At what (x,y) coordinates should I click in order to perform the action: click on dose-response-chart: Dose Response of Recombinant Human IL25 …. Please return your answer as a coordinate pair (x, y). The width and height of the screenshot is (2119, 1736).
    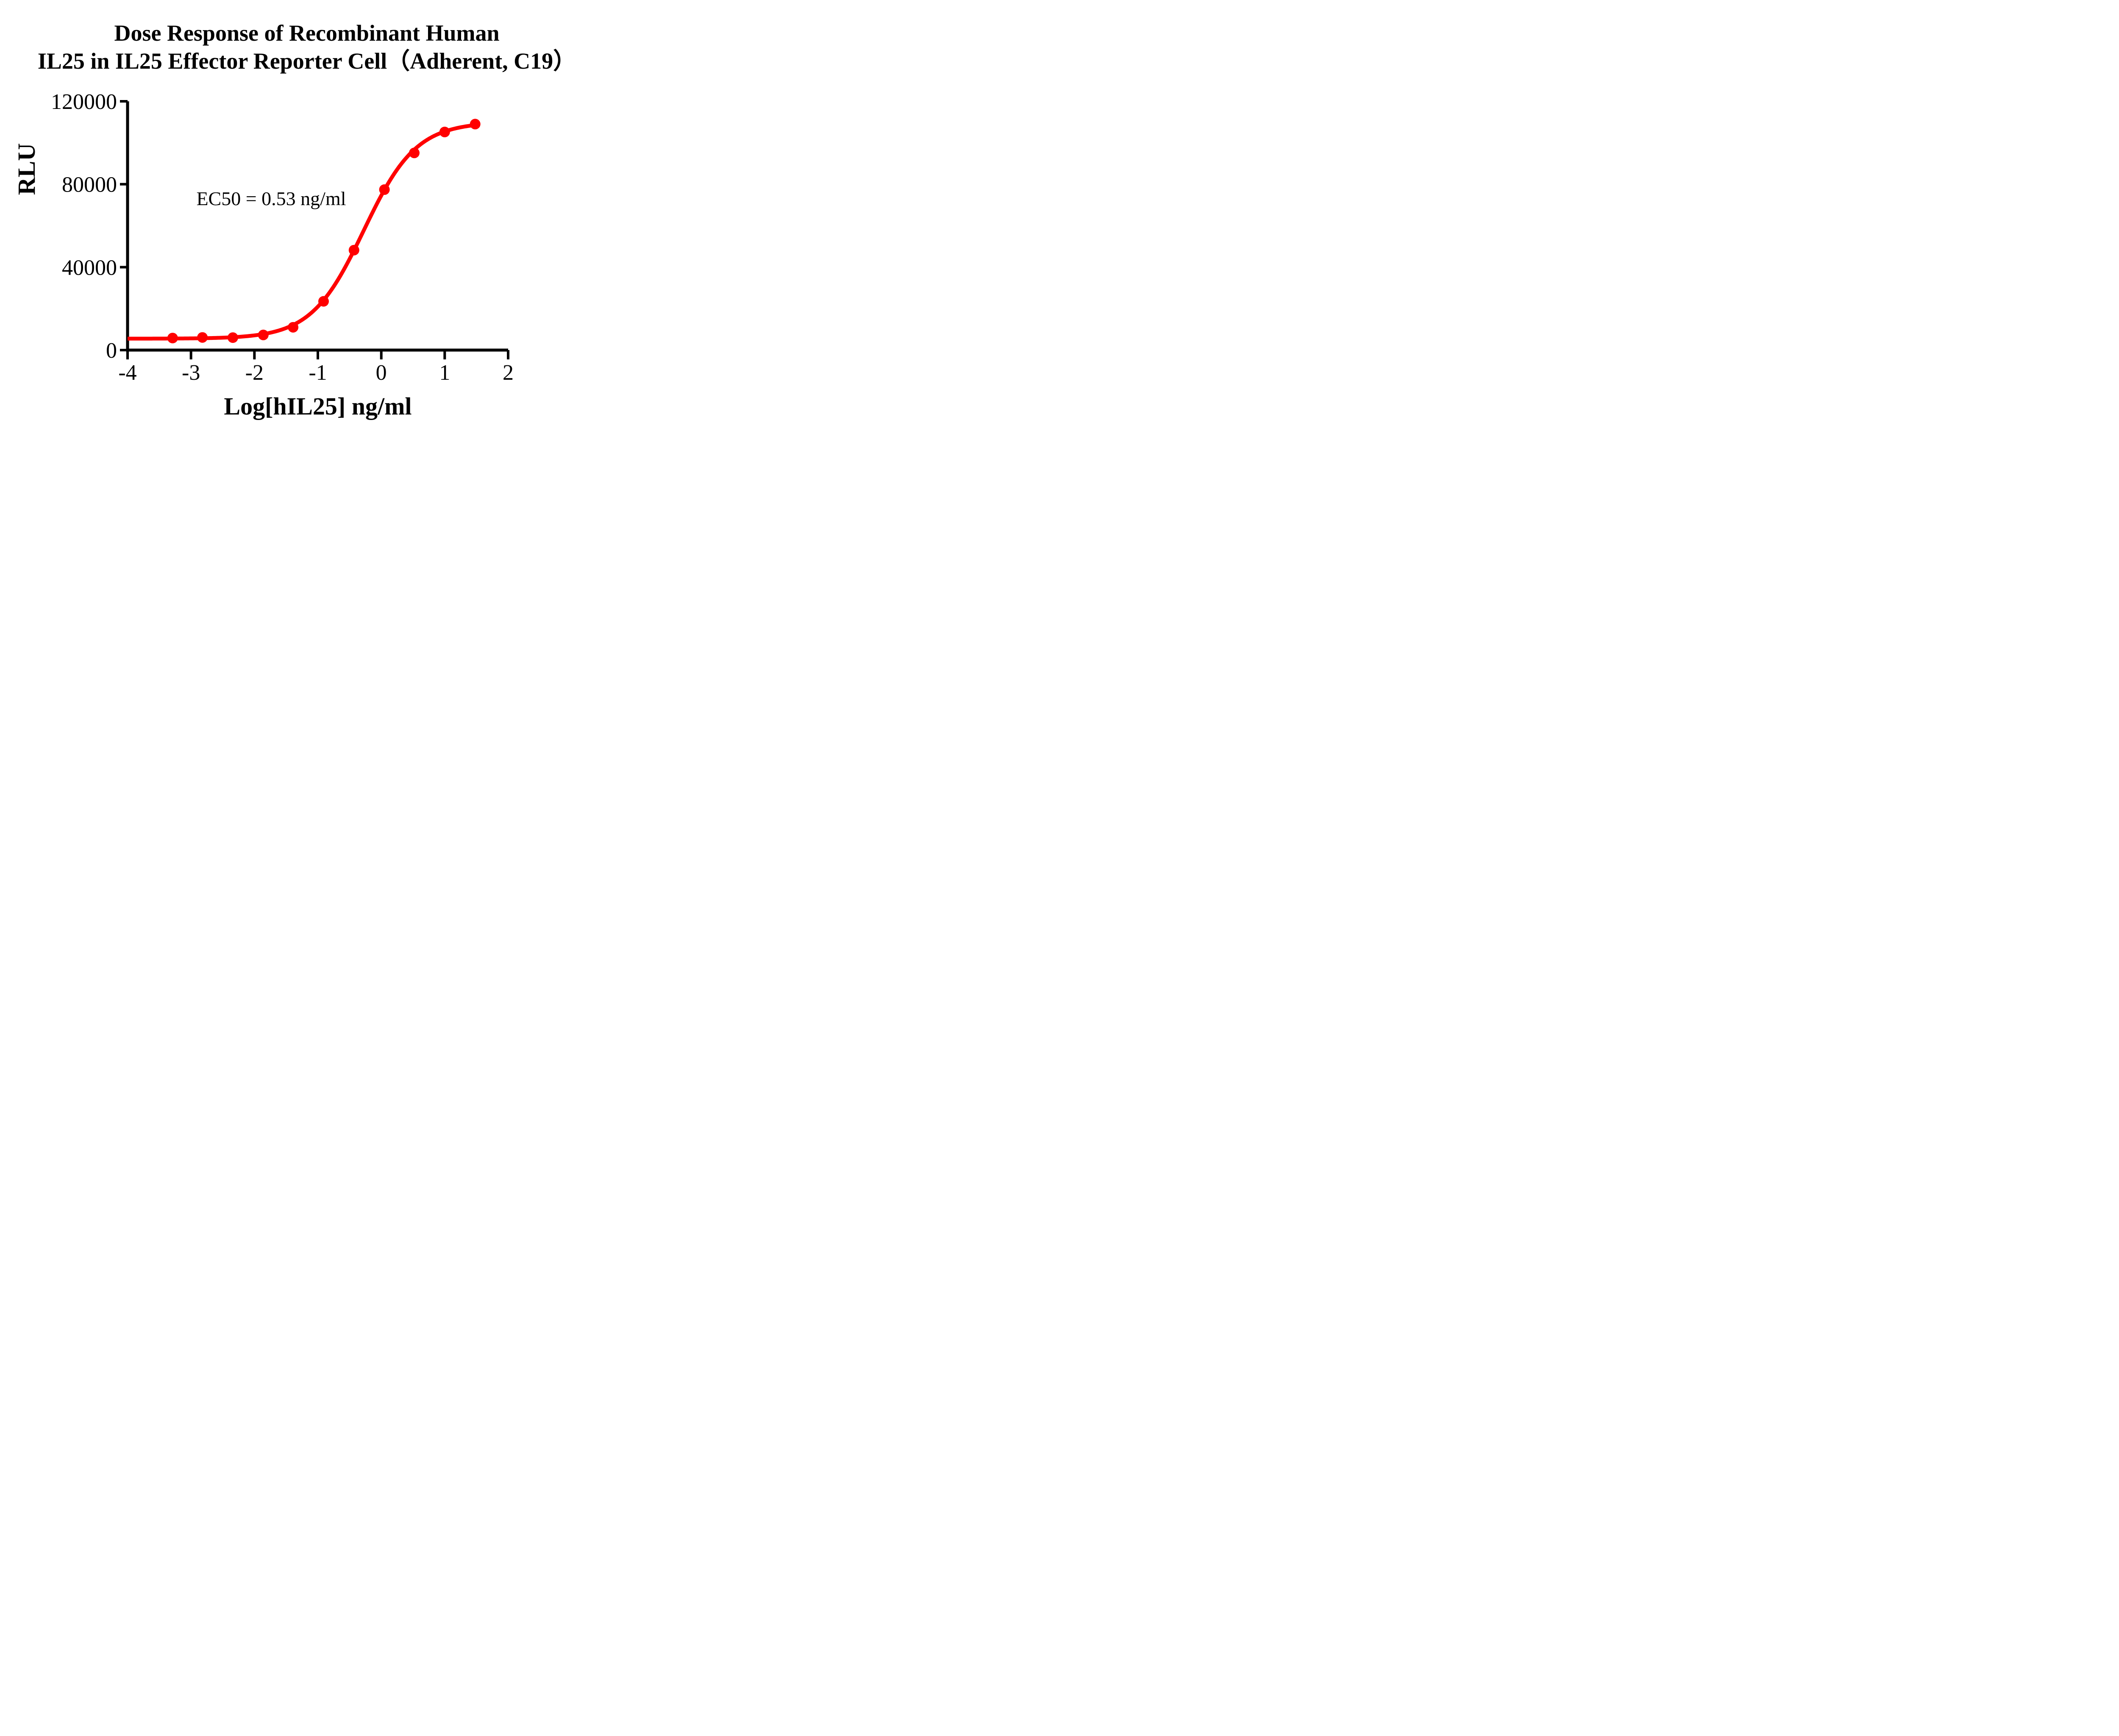
    Looking at the image, I should click on (294, 220).